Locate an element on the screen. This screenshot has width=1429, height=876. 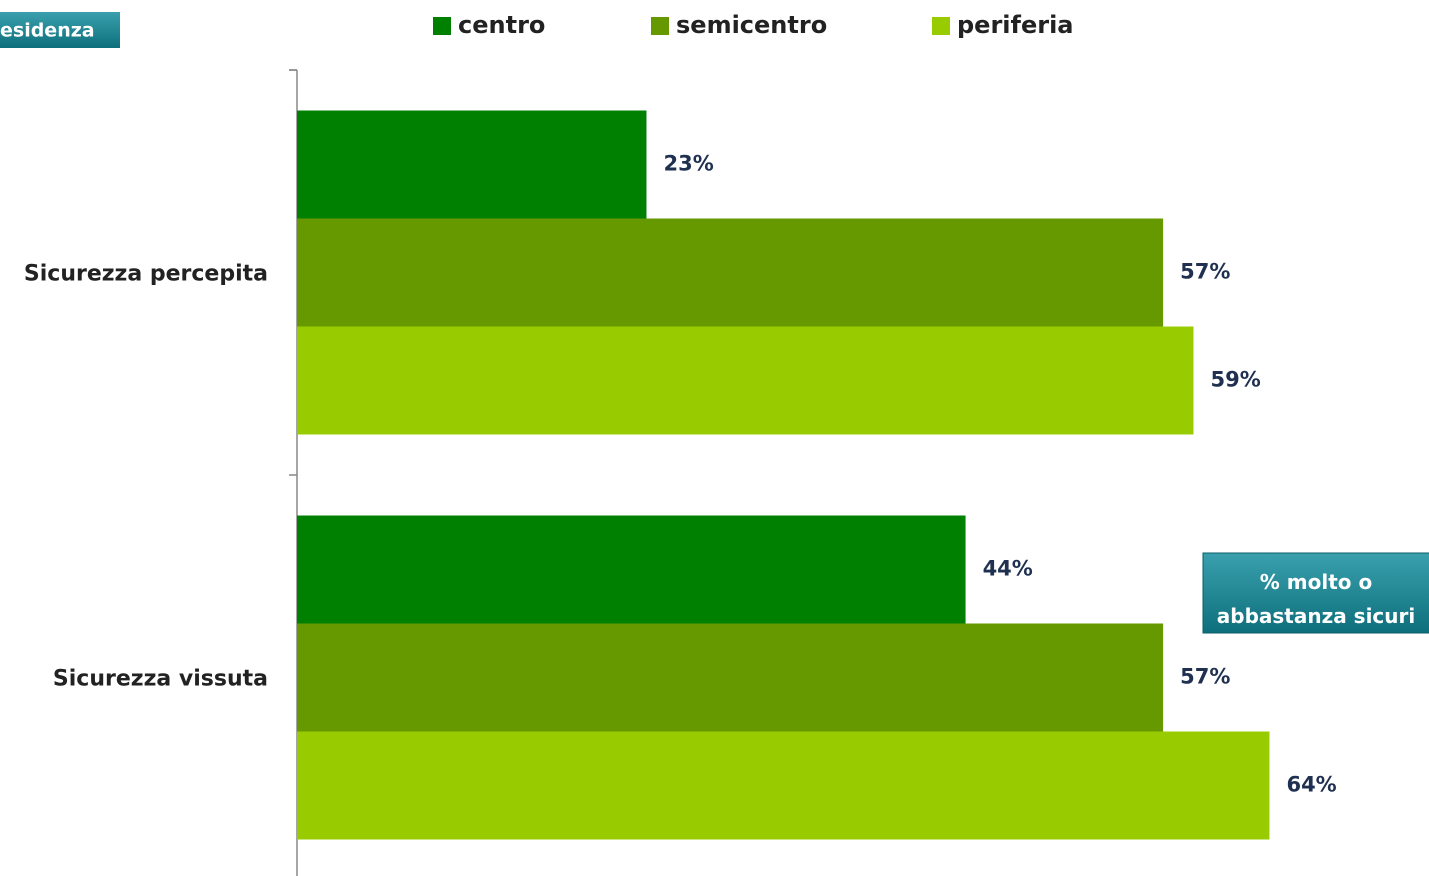
tag: esidenza is located at coordinates (47, 31).